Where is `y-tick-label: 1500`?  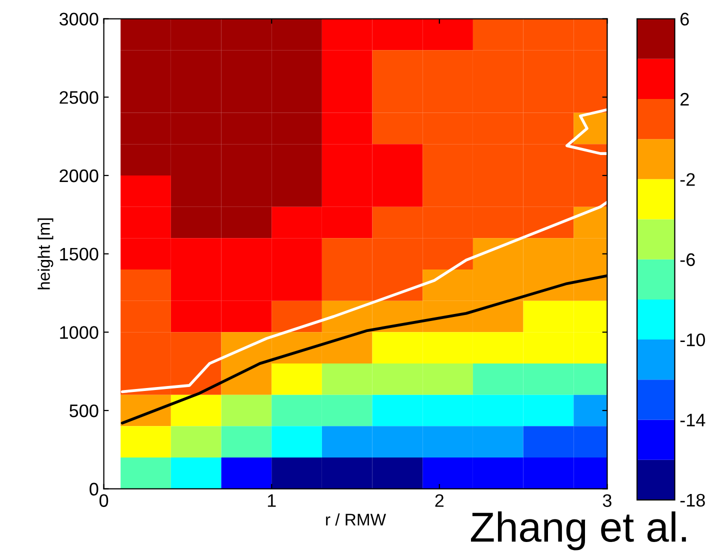 y-tick-label: 1500 is located at coordinates (79, 254).